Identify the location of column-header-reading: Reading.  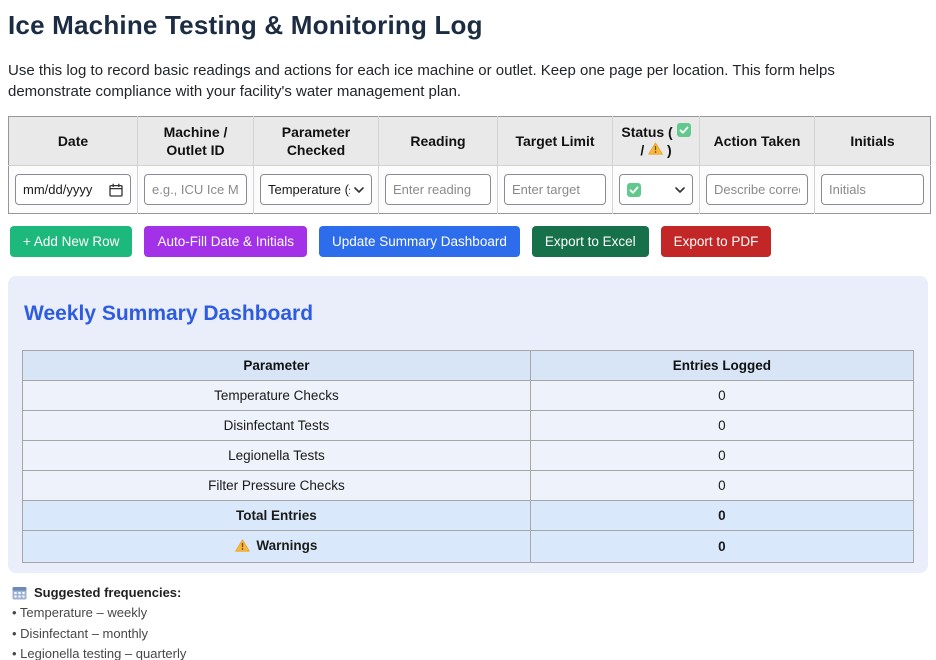
(438, 141).